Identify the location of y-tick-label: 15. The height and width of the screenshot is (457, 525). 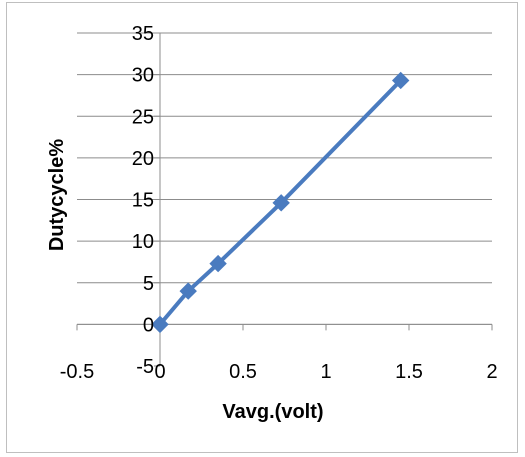
(143, 201).